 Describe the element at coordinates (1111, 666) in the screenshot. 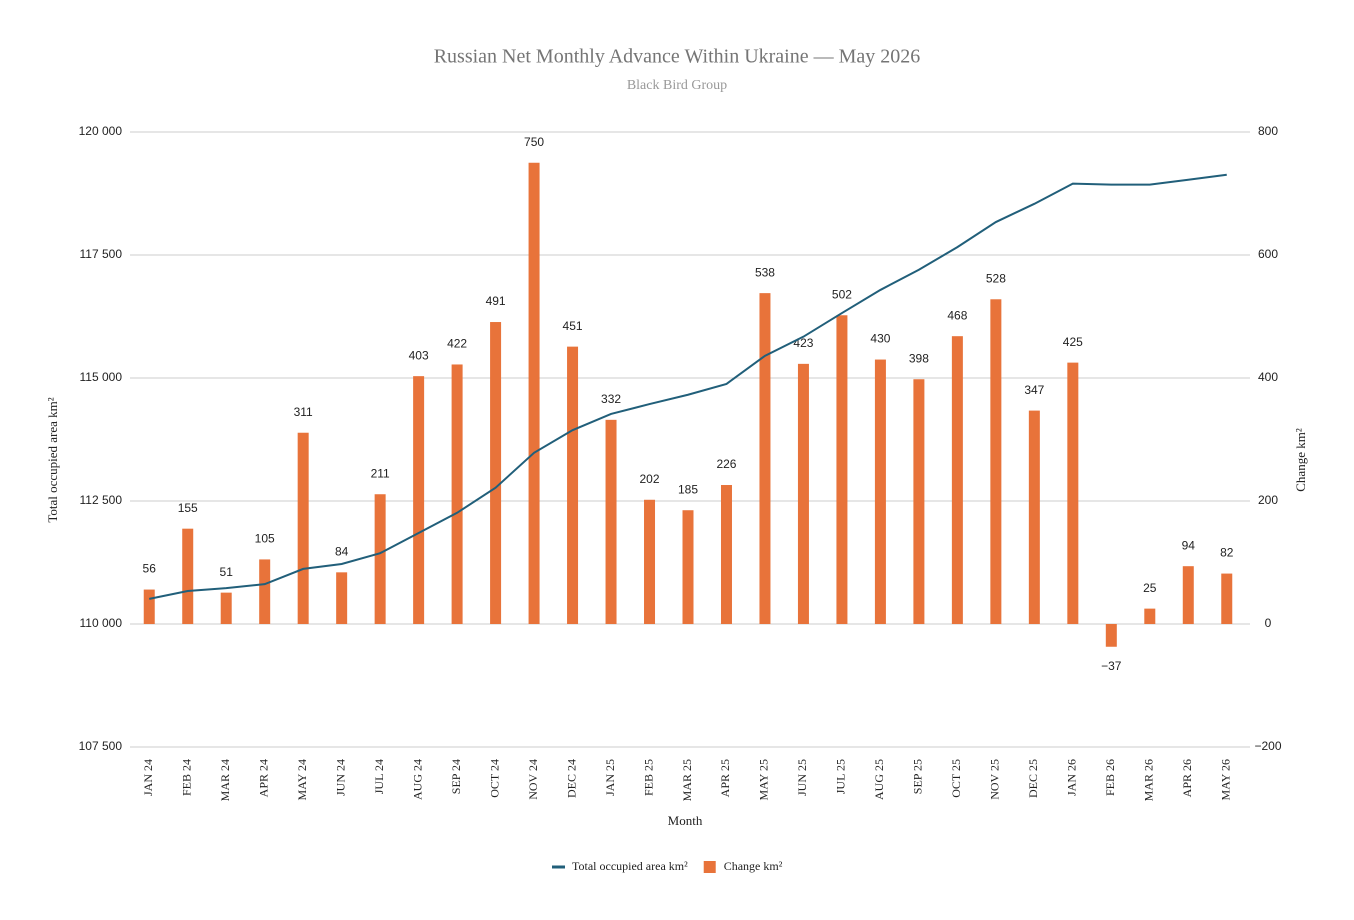

I see `bar-value-label: −37` at that location.